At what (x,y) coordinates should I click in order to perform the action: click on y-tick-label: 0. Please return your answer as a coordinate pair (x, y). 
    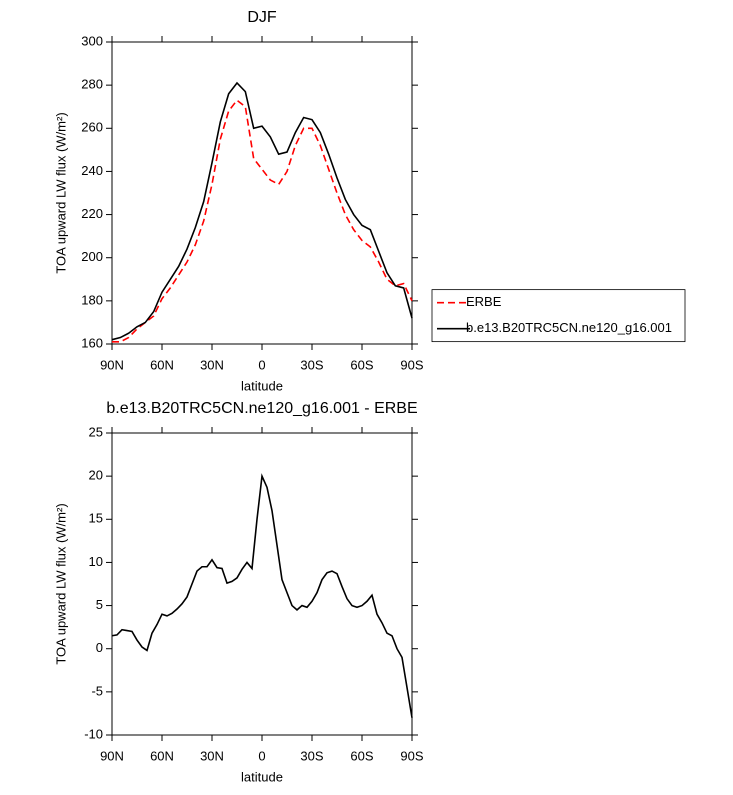
    Looking at the image, I should click on (99, 647).